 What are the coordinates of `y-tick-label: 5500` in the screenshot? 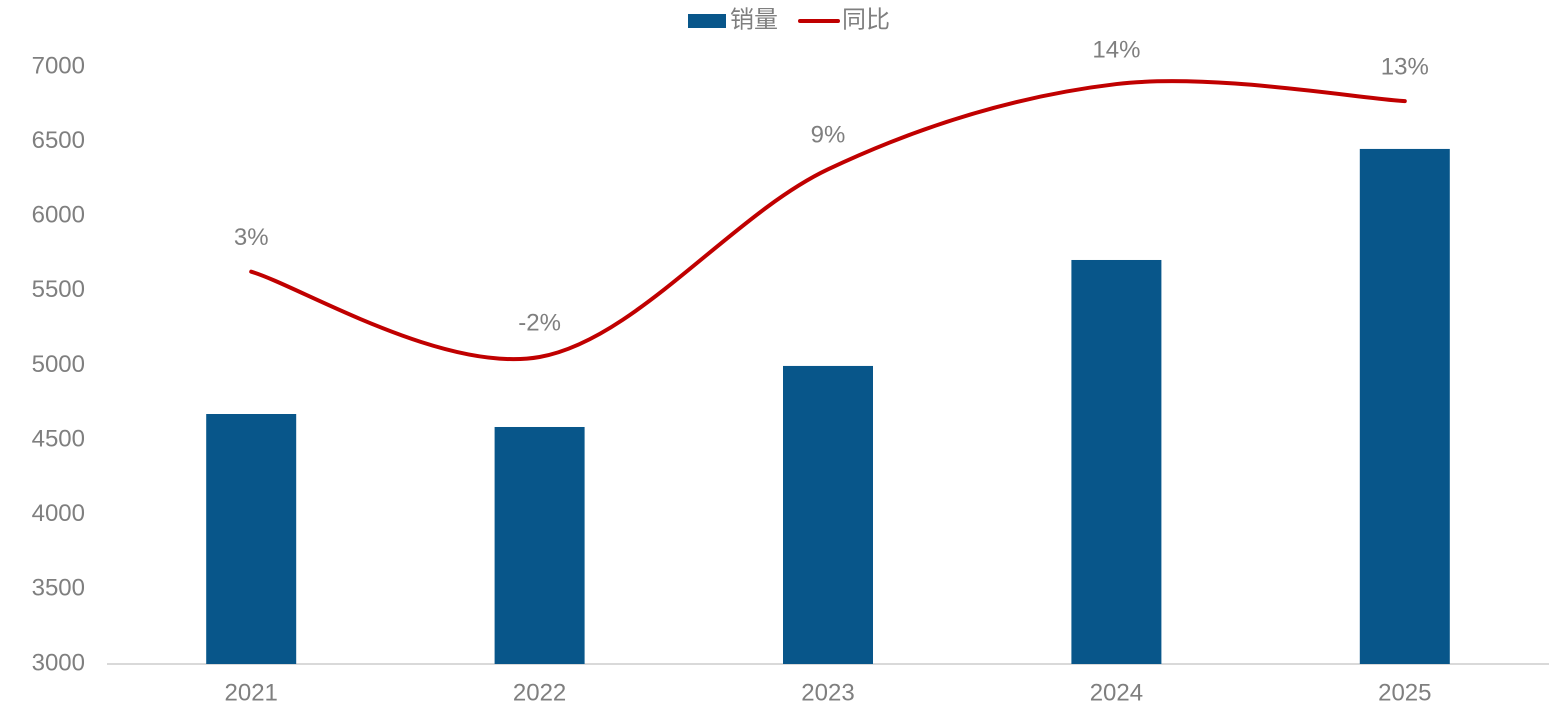 It's located at (58, 289).